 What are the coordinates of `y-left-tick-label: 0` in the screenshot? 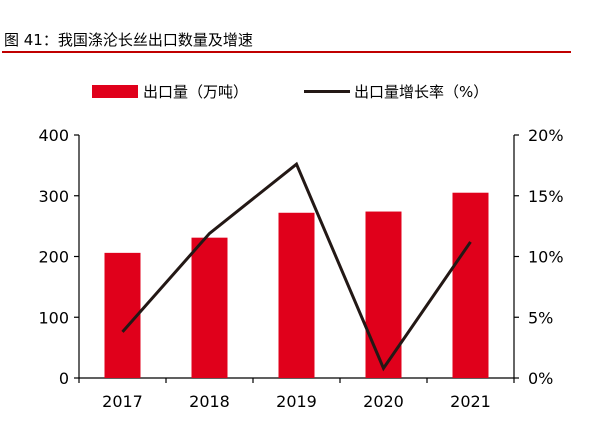 It's located at (64, 378).